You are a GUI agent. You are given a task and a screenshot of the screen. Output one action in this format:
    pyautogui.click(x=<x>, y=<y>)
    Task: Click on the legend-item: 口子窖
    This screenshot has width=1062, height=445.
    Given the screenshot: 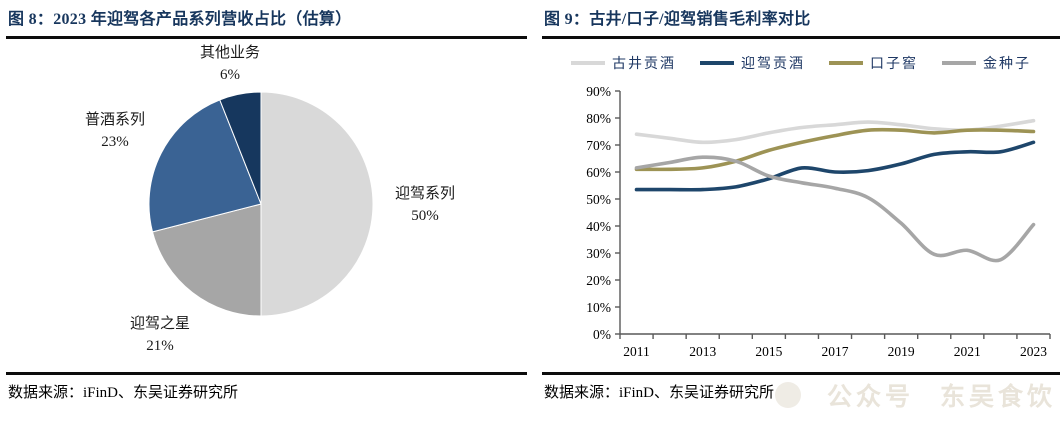 What is the action you would take?
    pyautogui.click(x=873, y=63)
    